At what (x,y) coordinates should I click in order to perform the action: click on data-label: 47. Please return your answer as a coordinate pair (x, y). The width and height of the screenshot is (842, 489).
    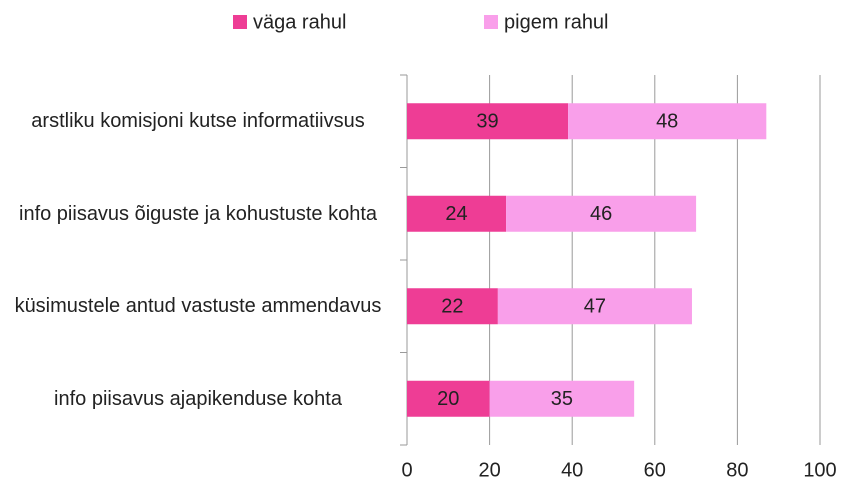
    Looking at the image, I should click on (595, 307).